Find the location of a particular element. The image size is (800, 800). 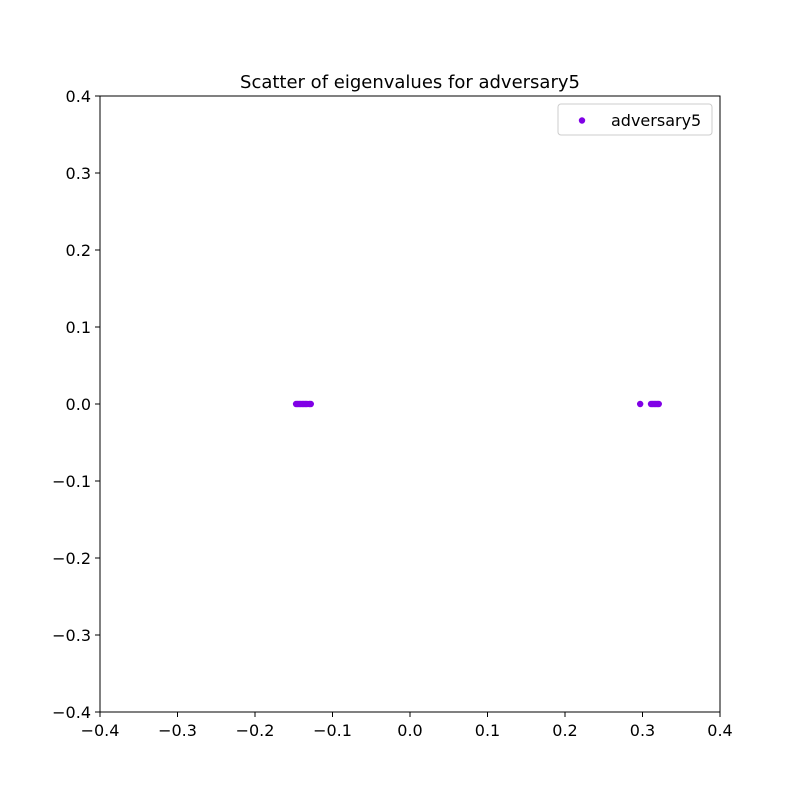

x-tick-label: −0.1 is located at coordinates (332, 730).